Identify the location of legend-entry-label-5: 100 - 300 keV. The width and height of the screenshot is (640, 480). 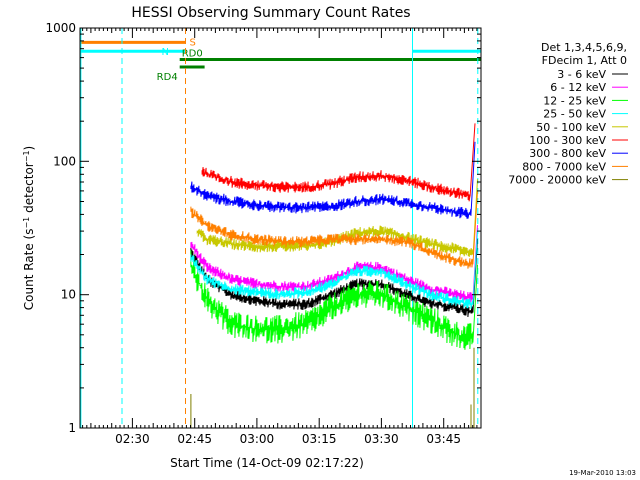
(567, 140).